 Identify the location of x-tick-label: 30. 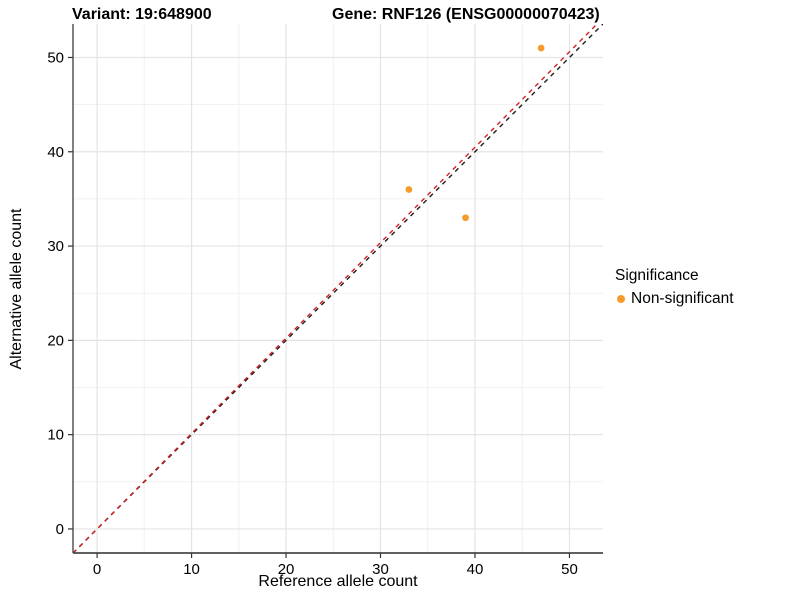
(380, 569).